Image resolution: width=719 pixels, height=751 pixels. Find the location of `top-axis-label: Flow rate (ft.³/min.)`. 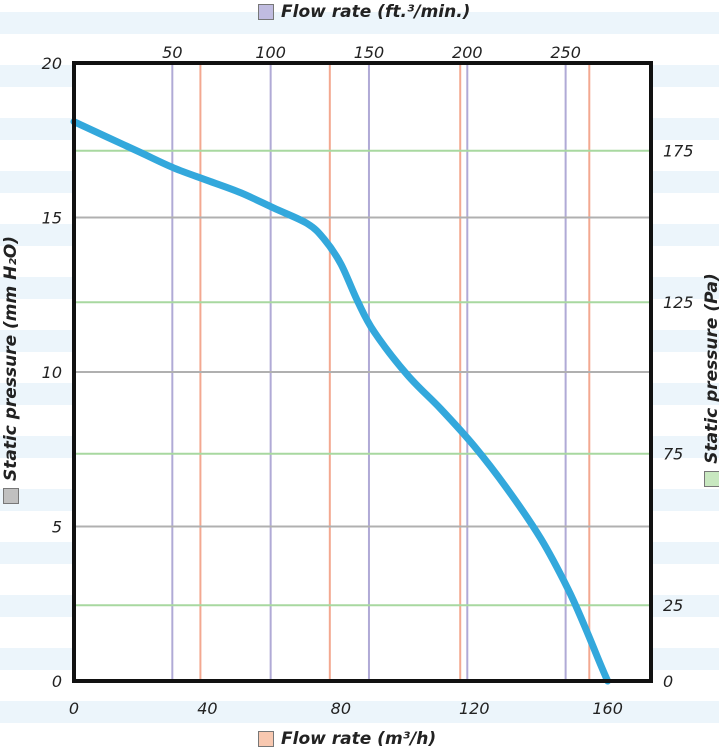

top-axis-label: Flow rate (ft.³/min.) is located at coordinates (376, 12).